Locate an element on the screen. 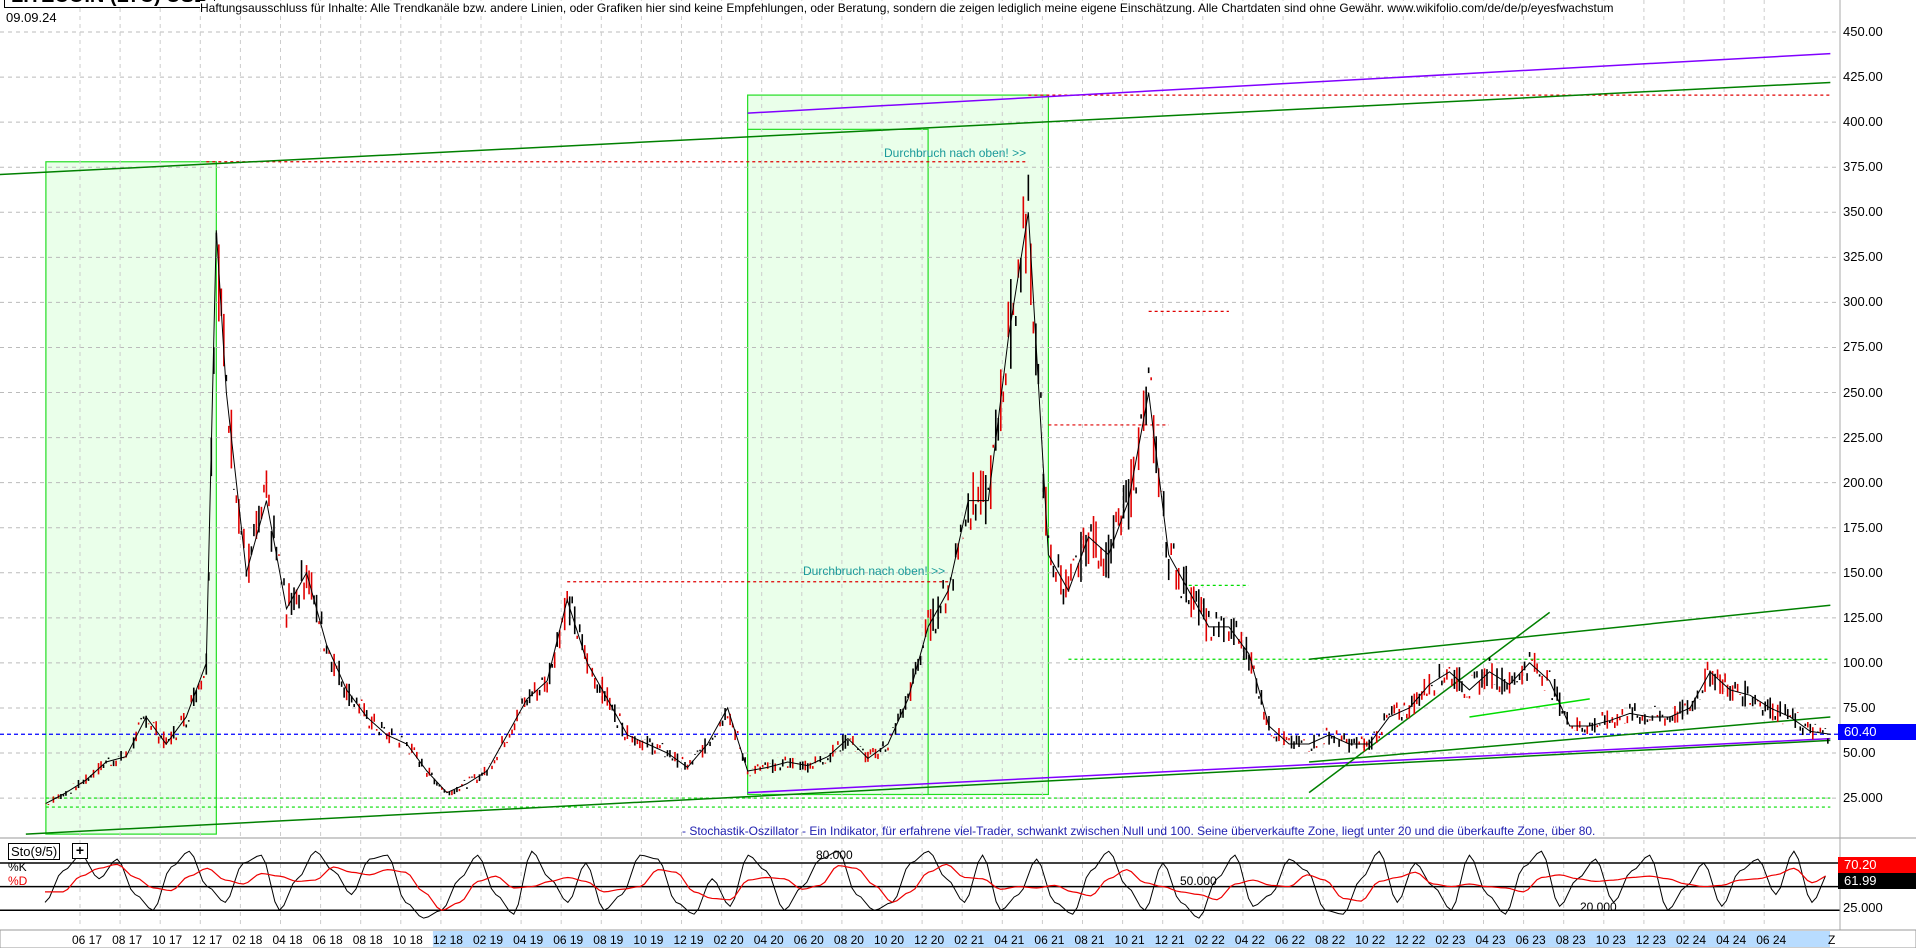 This screenshot has width=1916, height=948. x-tick-label: 12 22 is located at coordinates (1410, 940).